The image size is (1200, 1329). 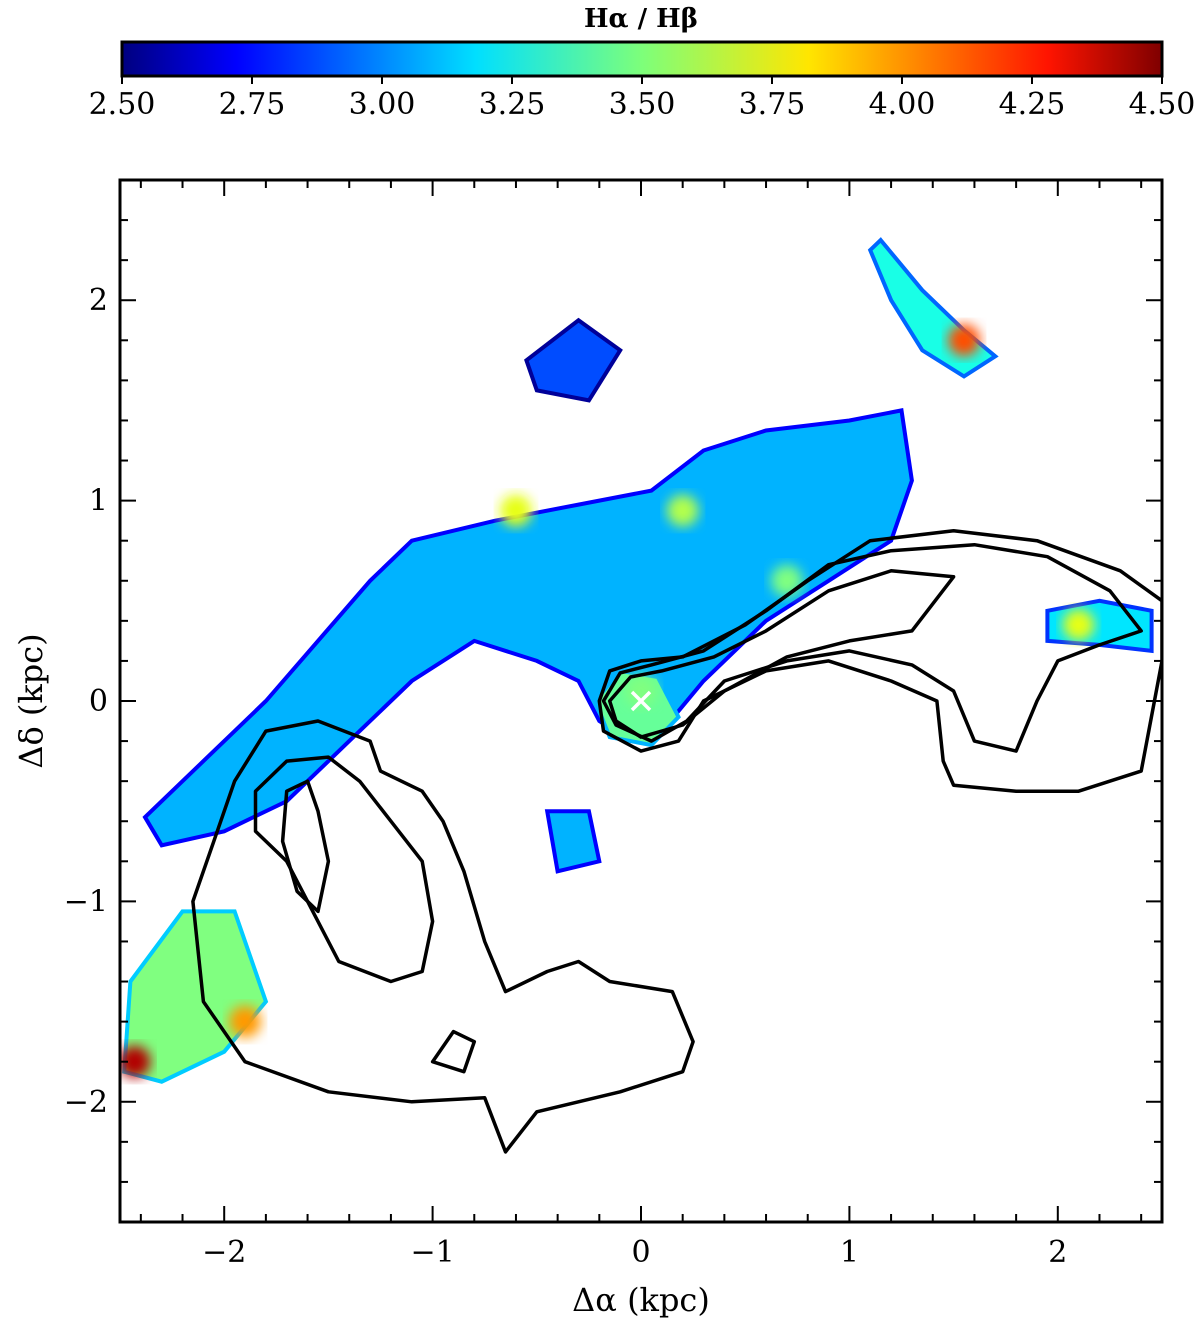 What do you see at coordinates (252, 104) in the screenshot?
I see `colorbar-tick-label: 2.75` at bounding box center [252, 104].